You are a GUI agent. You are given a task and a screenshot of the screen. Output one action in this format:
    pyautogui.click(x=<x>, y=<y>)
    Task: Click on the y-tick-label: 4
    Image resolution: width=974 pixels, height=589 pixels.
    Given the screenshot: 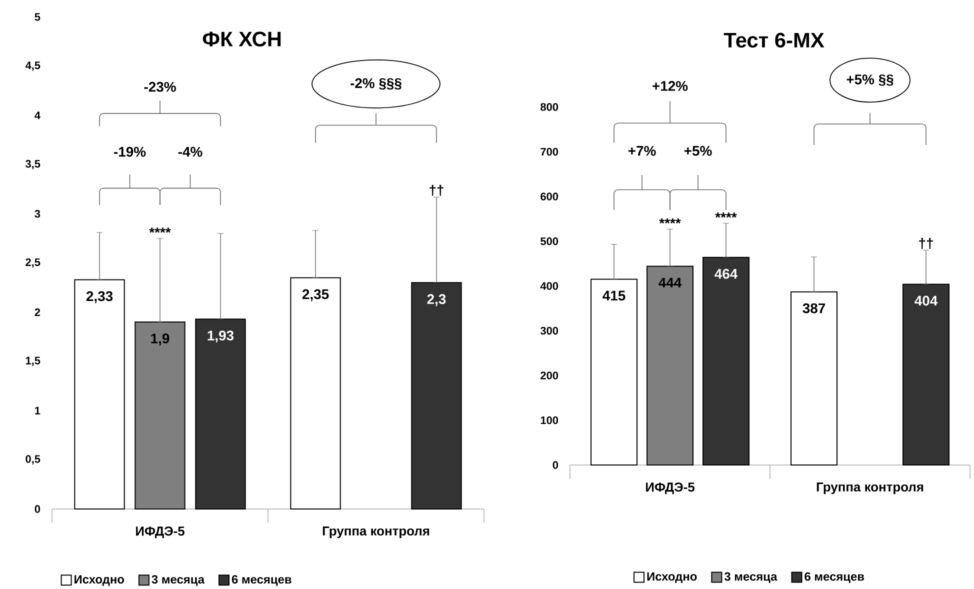 What is the action you would take?
    pyautogui.click(x=37, y=116)
    